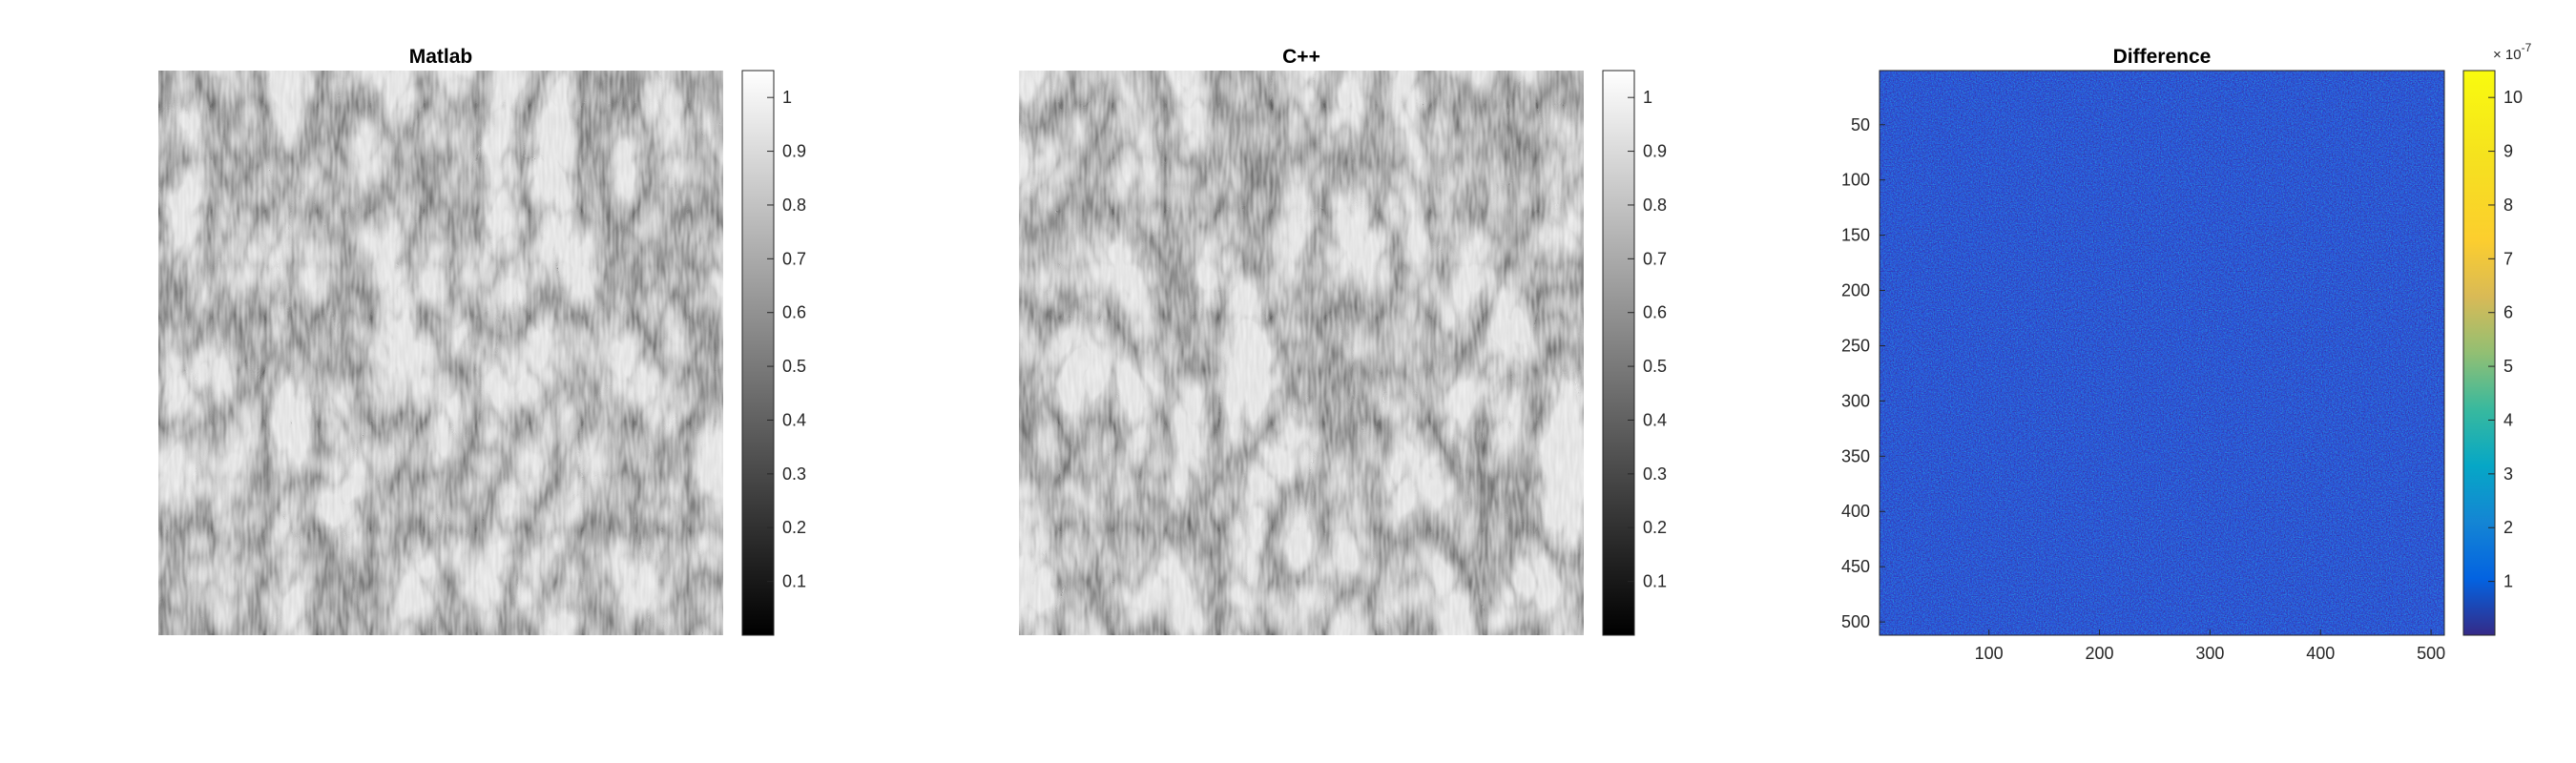 The height and width of the screenshot is (763, 2576). What do you see at coordinates (2508, 205) in the screenshot?
I see `colorbar-tick-label: 8` at bounding box center [2508, 205].